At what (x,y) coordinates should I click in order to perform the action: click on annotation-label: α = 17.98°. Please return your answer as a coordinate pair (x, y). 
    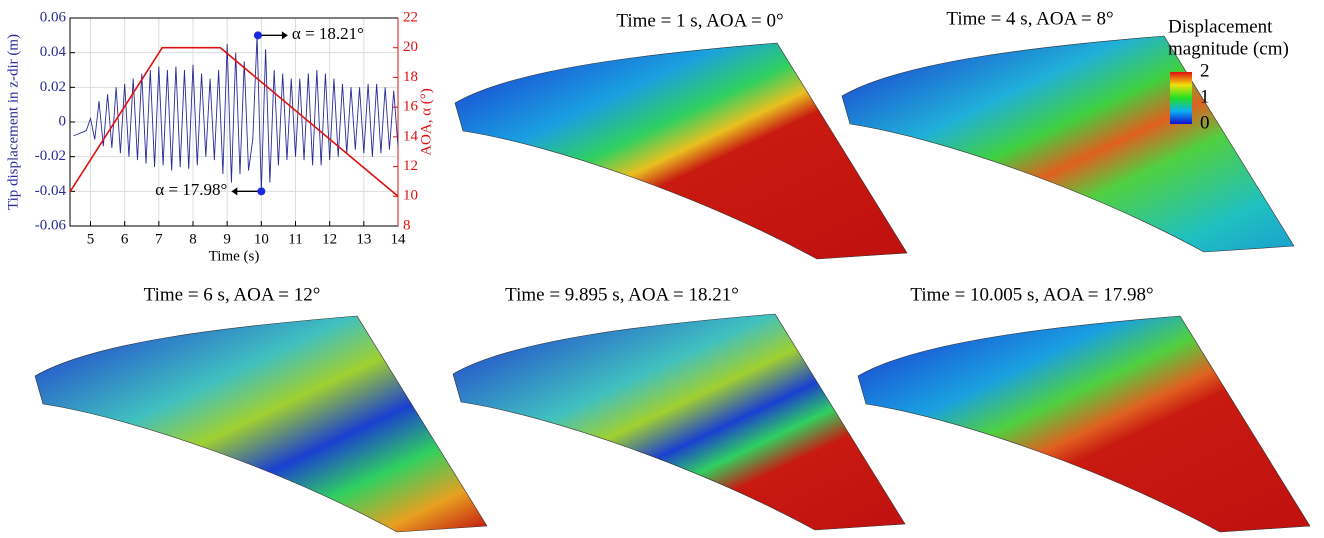
    Looking at the image, I should click on (191, 189).